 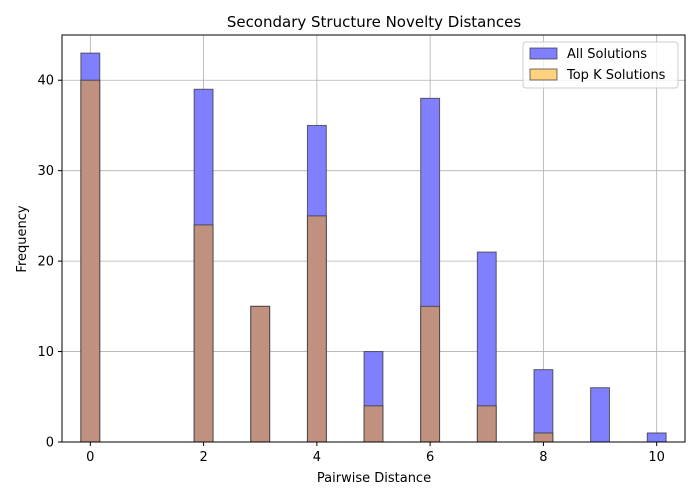 I want to click on legend: All Solutions Top K Solutions, so click(x=600, y=65).